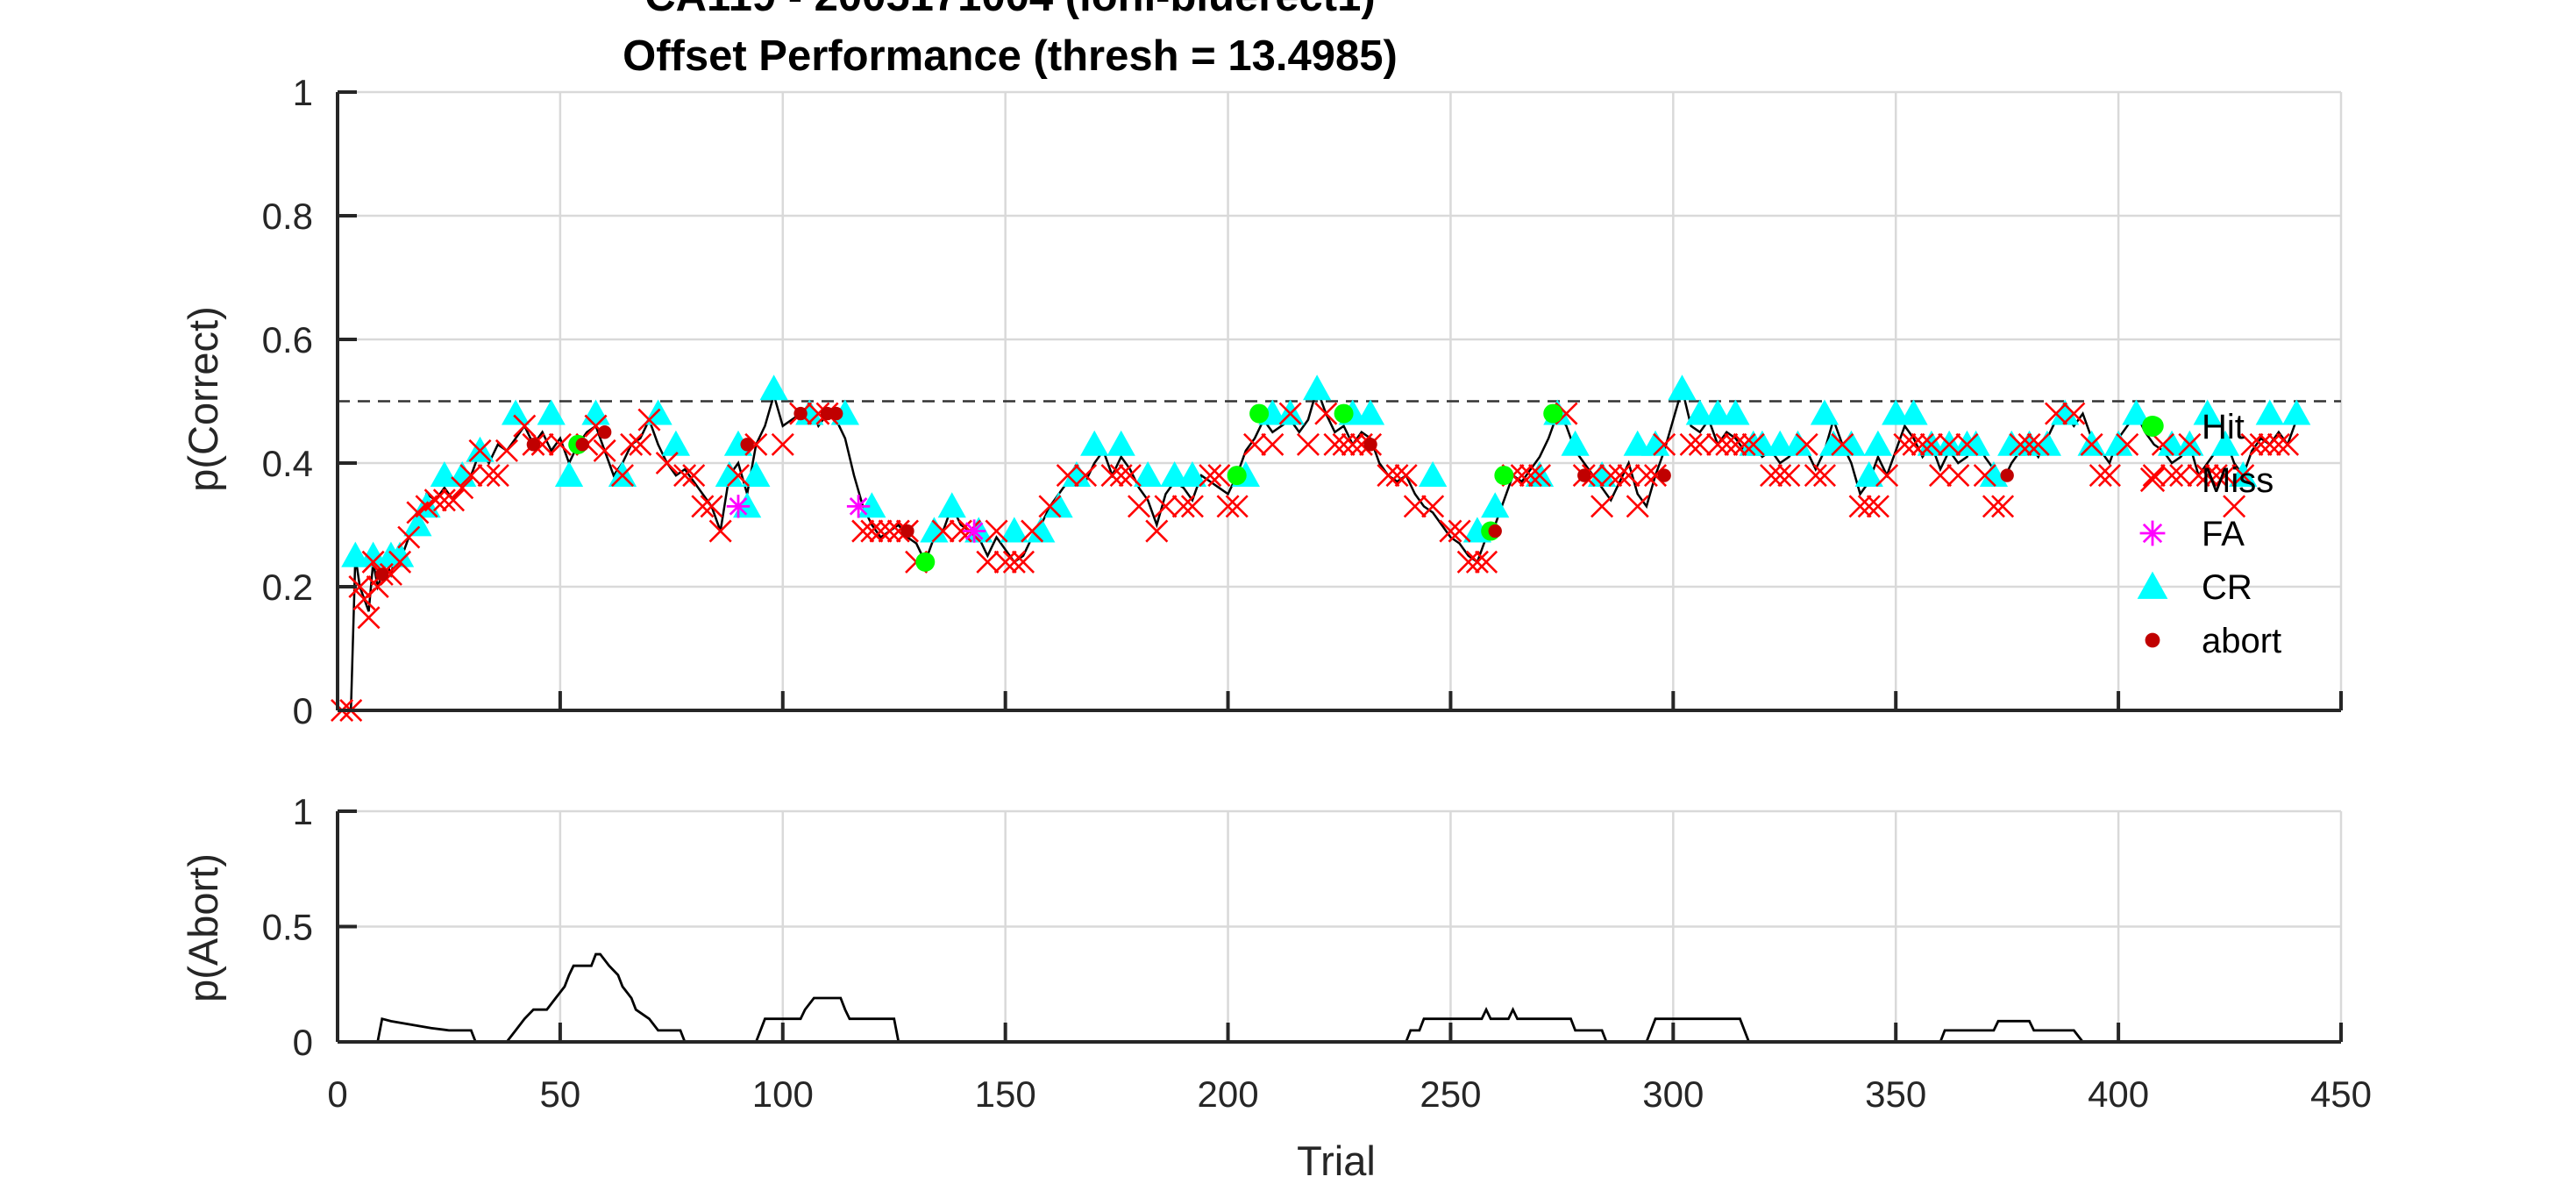  What do you see at coordinates (303, 92) in the screenshot?
I see `top-y-tick-label: 1` at bounding box center [303, 92].